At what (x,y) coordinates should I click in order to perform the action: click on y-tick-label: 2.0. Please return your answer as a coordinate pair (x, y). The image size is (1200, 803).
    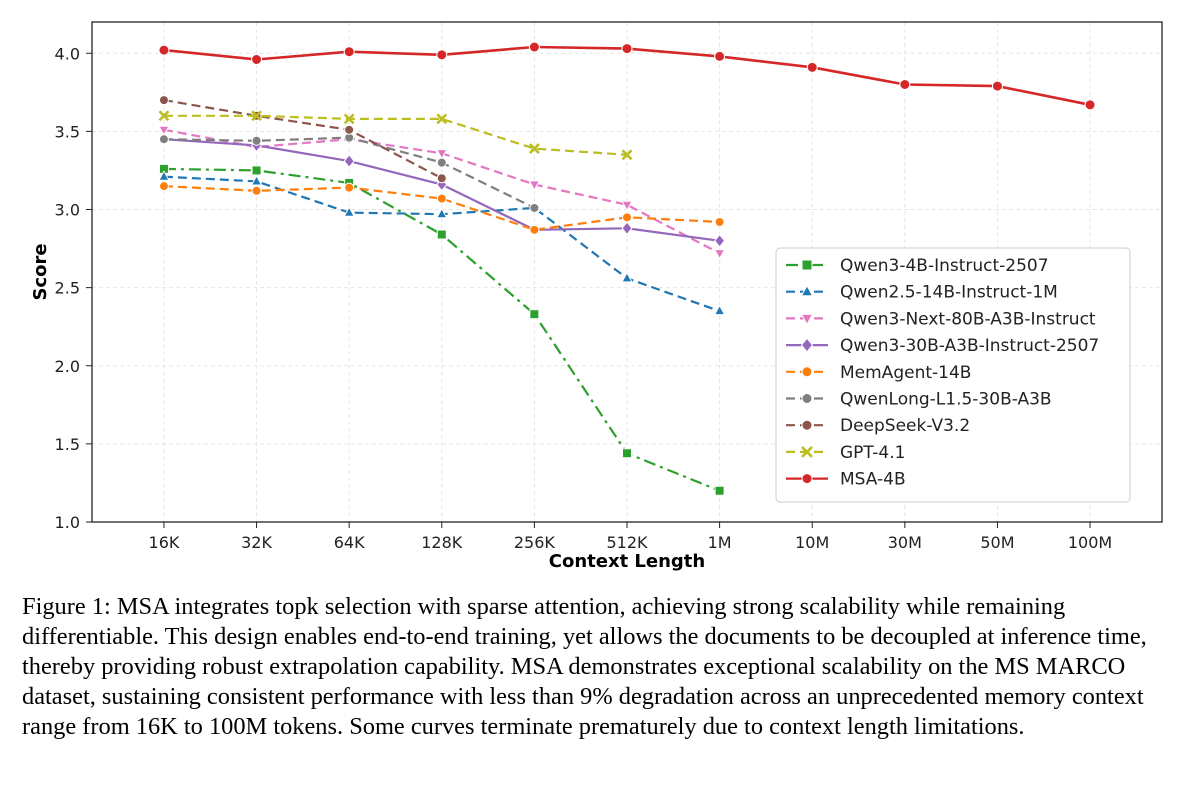
    Looking at the image, I should click on (67, 366).